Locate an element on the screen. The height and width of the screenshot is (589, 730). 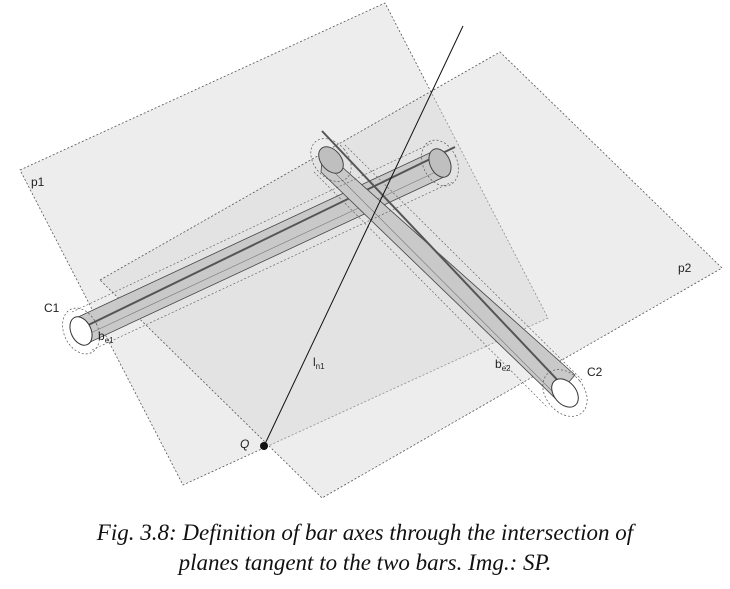
bar-2-end-near is located at coordinates (565, 393).